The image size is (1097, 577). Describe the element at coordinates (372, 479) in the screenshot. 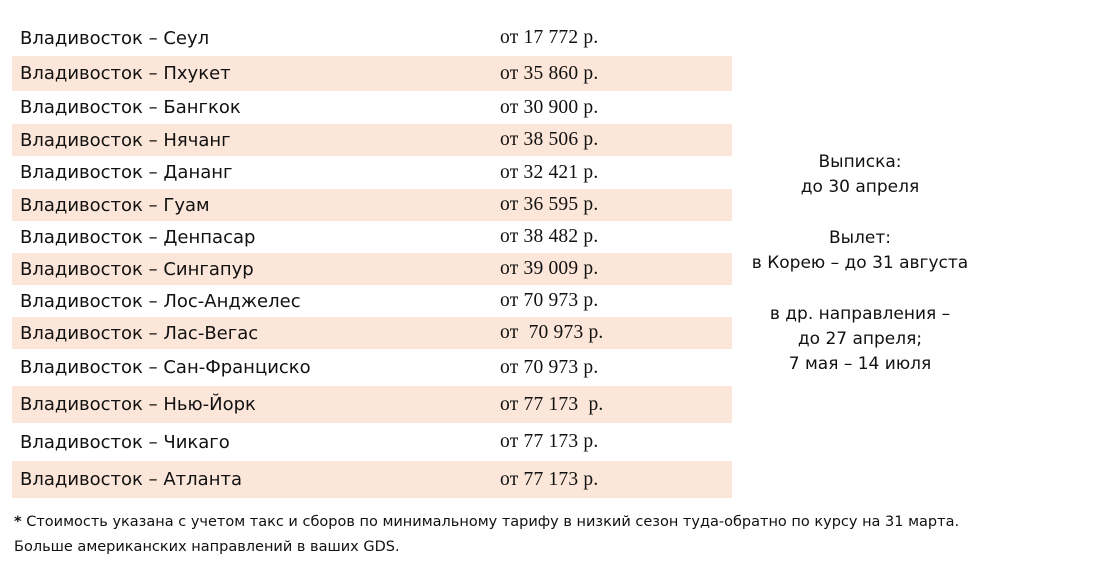

I see `fare-row: Владивосток – Атланта от 77 173 р.` at that location.